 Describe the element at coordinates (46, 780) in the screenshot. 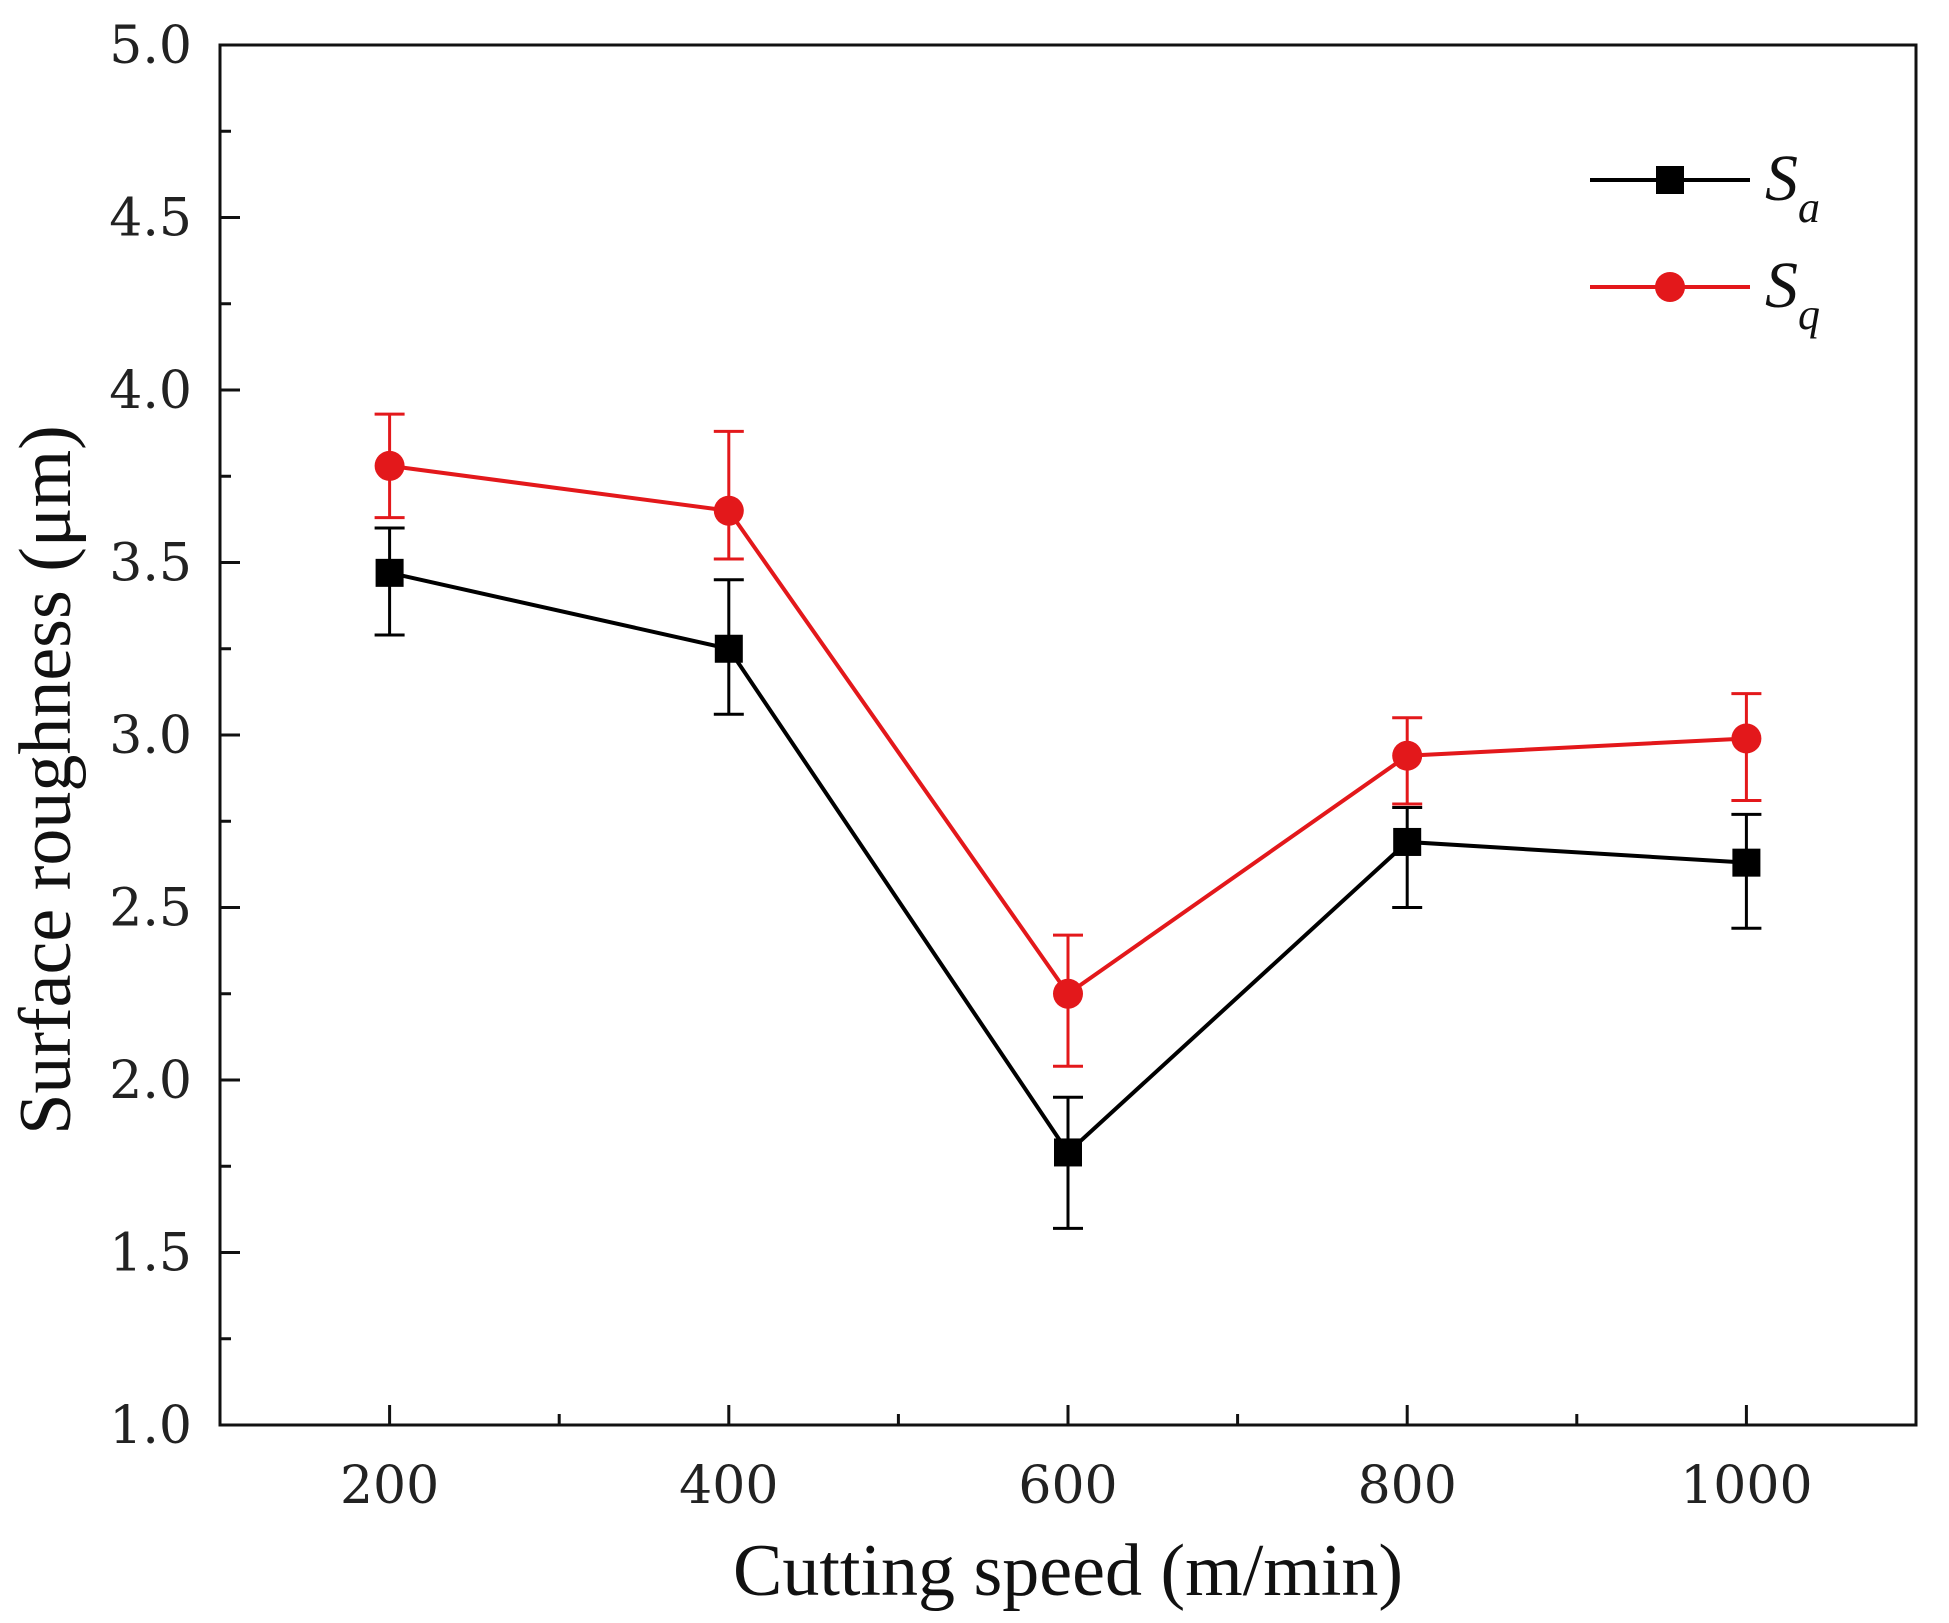

I see `y-axis-title: Surface roughness (μm)` at that location.